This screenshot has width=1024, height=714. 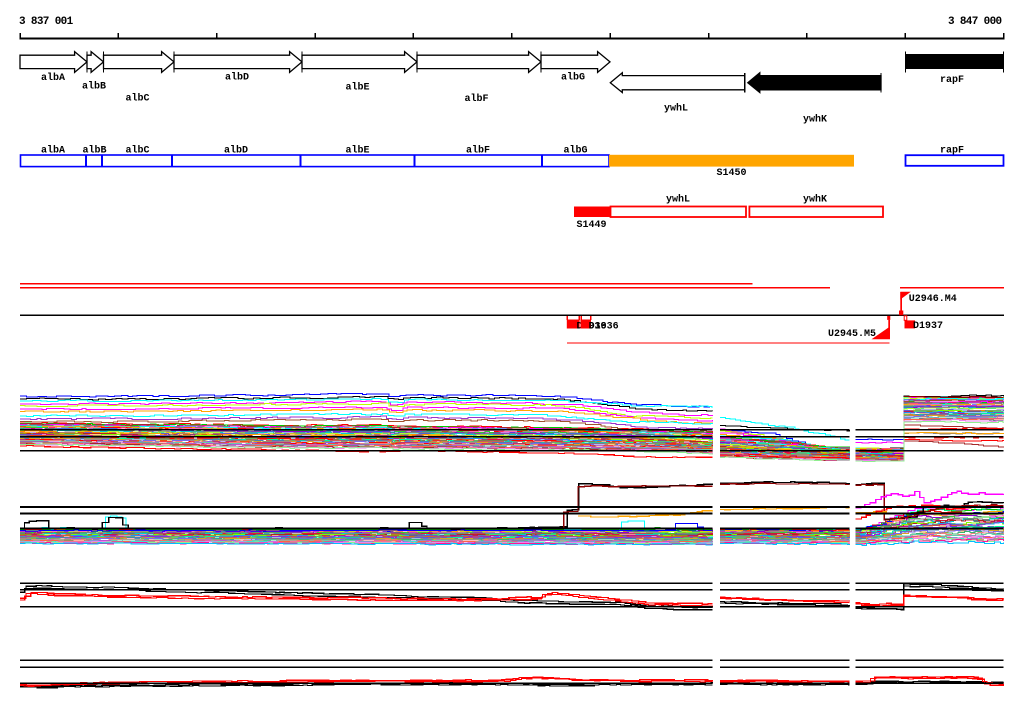 I want to click on svg-text: S1450, so click(x=731, y=173).